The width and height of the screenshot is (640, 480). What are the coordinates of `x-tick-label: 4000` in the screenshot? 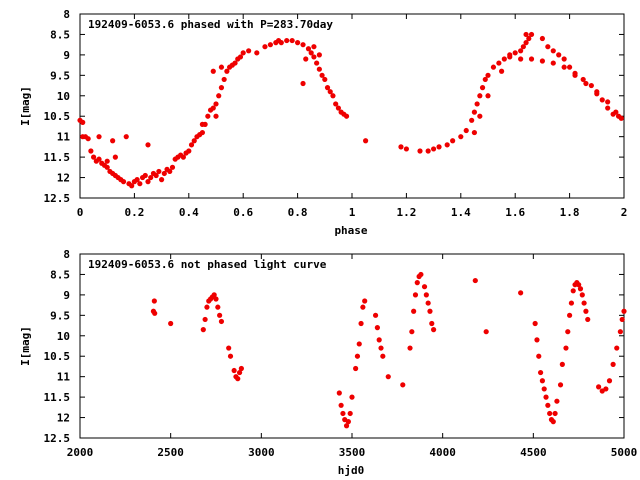 It's located at (442, 452).